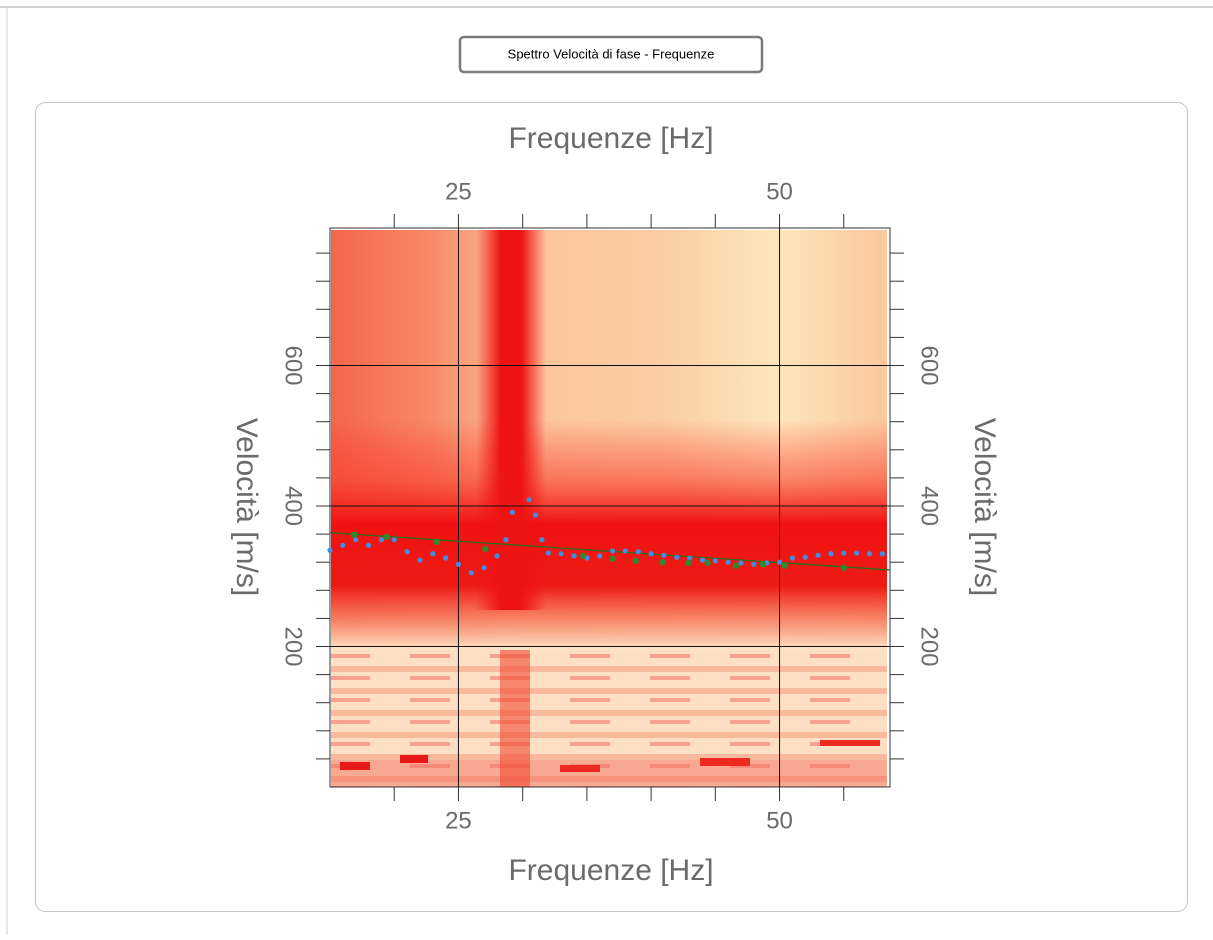 Image resolution: width=1213 pixels, height=940 pixels. I want to click on x-axis-title-top: Frequenze [Hz], so click(610, 138).